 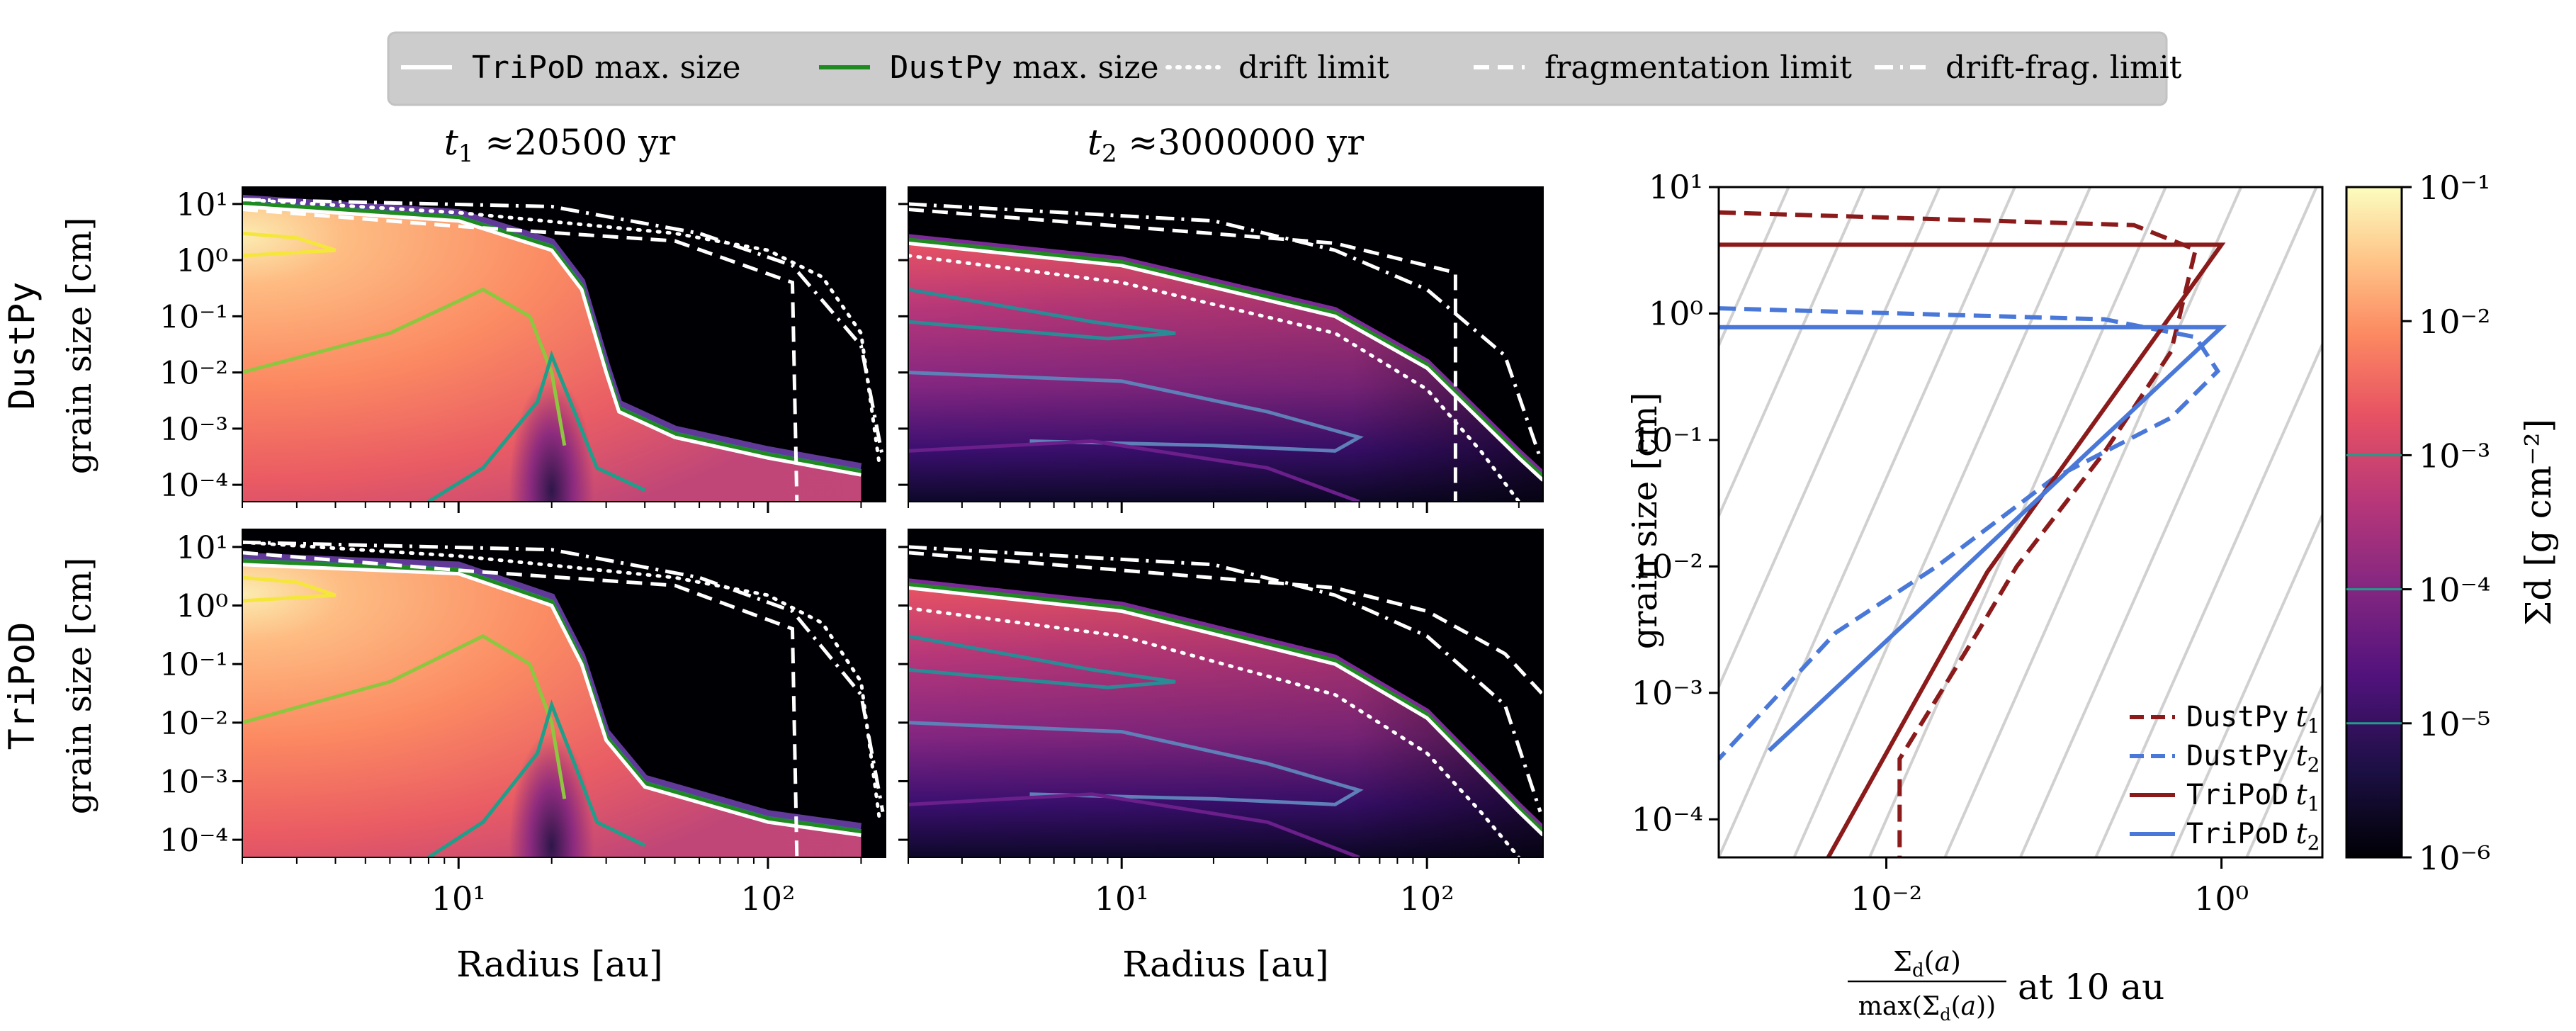 What do you see at coordinates (2063, 68) in the screenshot?
I see `legend-label-4: drift-frag. limit` at bounding box center [2063, 68].